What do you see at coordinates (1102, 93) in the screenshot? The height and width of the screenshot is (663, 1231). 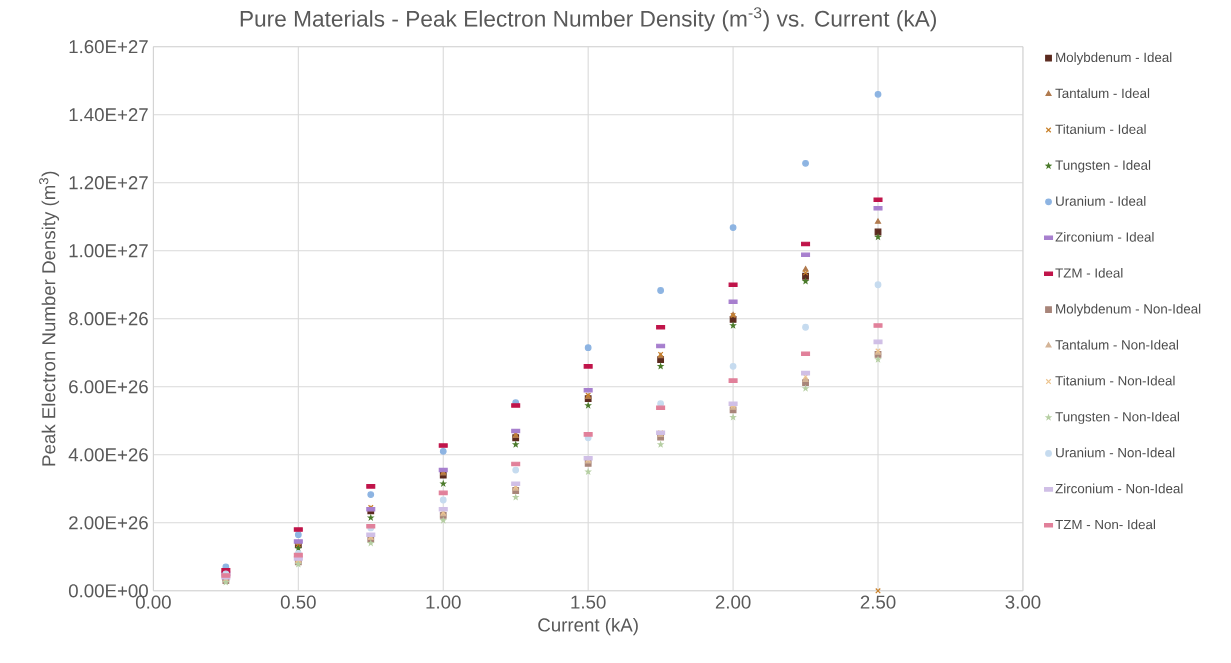 I see `legend-label: Tantalum - Ideal` at bounding box center [1102, 93].